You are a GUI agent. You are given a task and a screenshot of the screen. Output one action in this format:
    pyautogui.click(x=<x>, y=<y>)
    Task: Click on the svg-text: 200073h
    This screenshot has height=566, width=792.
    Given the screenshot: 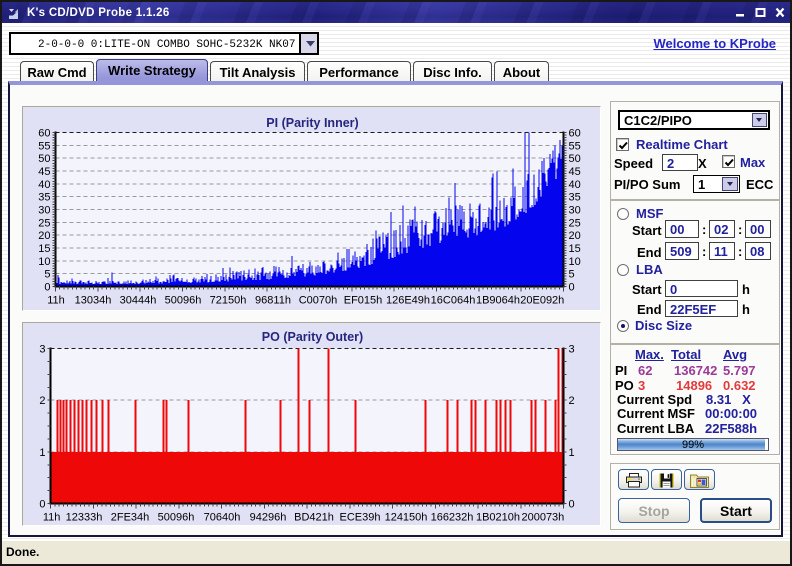 What is the action you would take?
    pyautogui.click(x=542, y=518)
    